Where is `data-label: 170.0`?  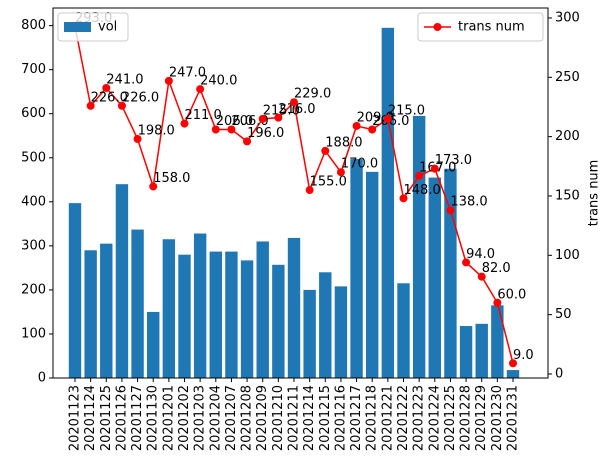 data-label: 170.0 is located at coordinates (359, 164).